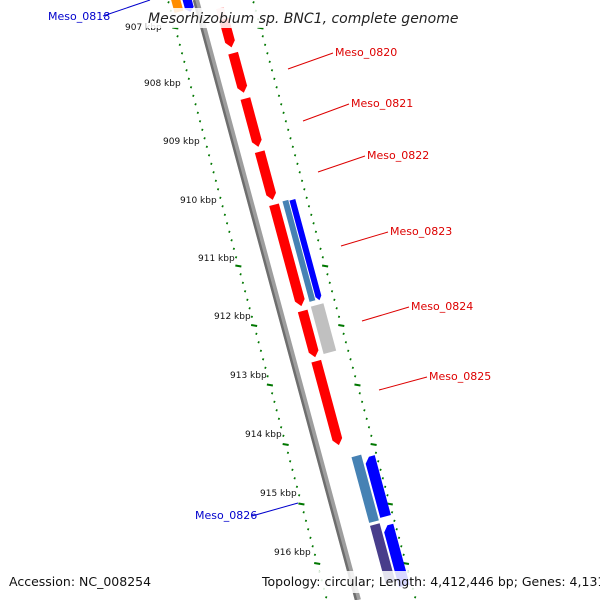 The image size is (600, 600). Describe the element at coordinates (263, 435) in the screenshot. I see `tick-label: 914 kbp` at that location.